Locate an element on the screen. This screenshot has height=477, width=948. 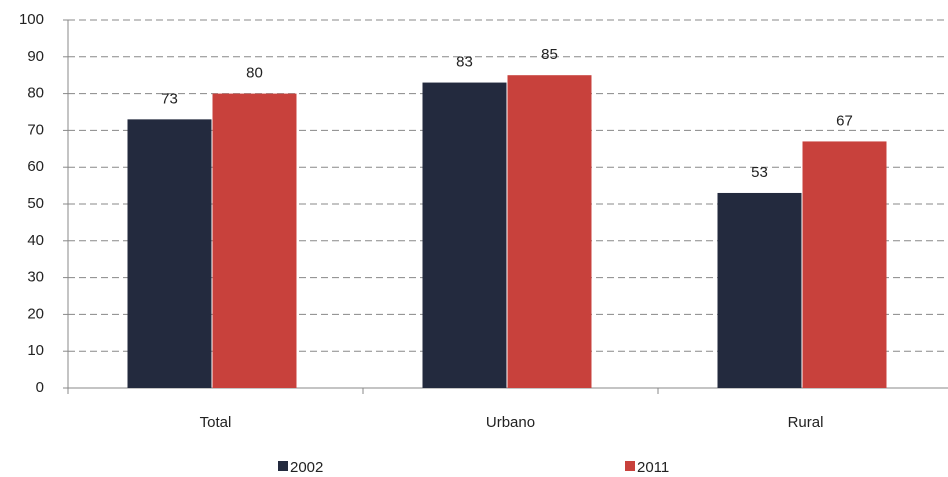
y-tick-label: 0 is located at coordinates (40, 387).